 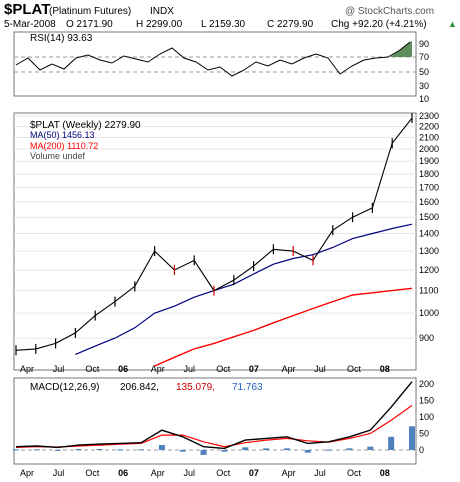 What do you see at coordinates (429, 116) in the screenshot?
I see `price-tick-label: 2300` at bounding box center [429, 116].